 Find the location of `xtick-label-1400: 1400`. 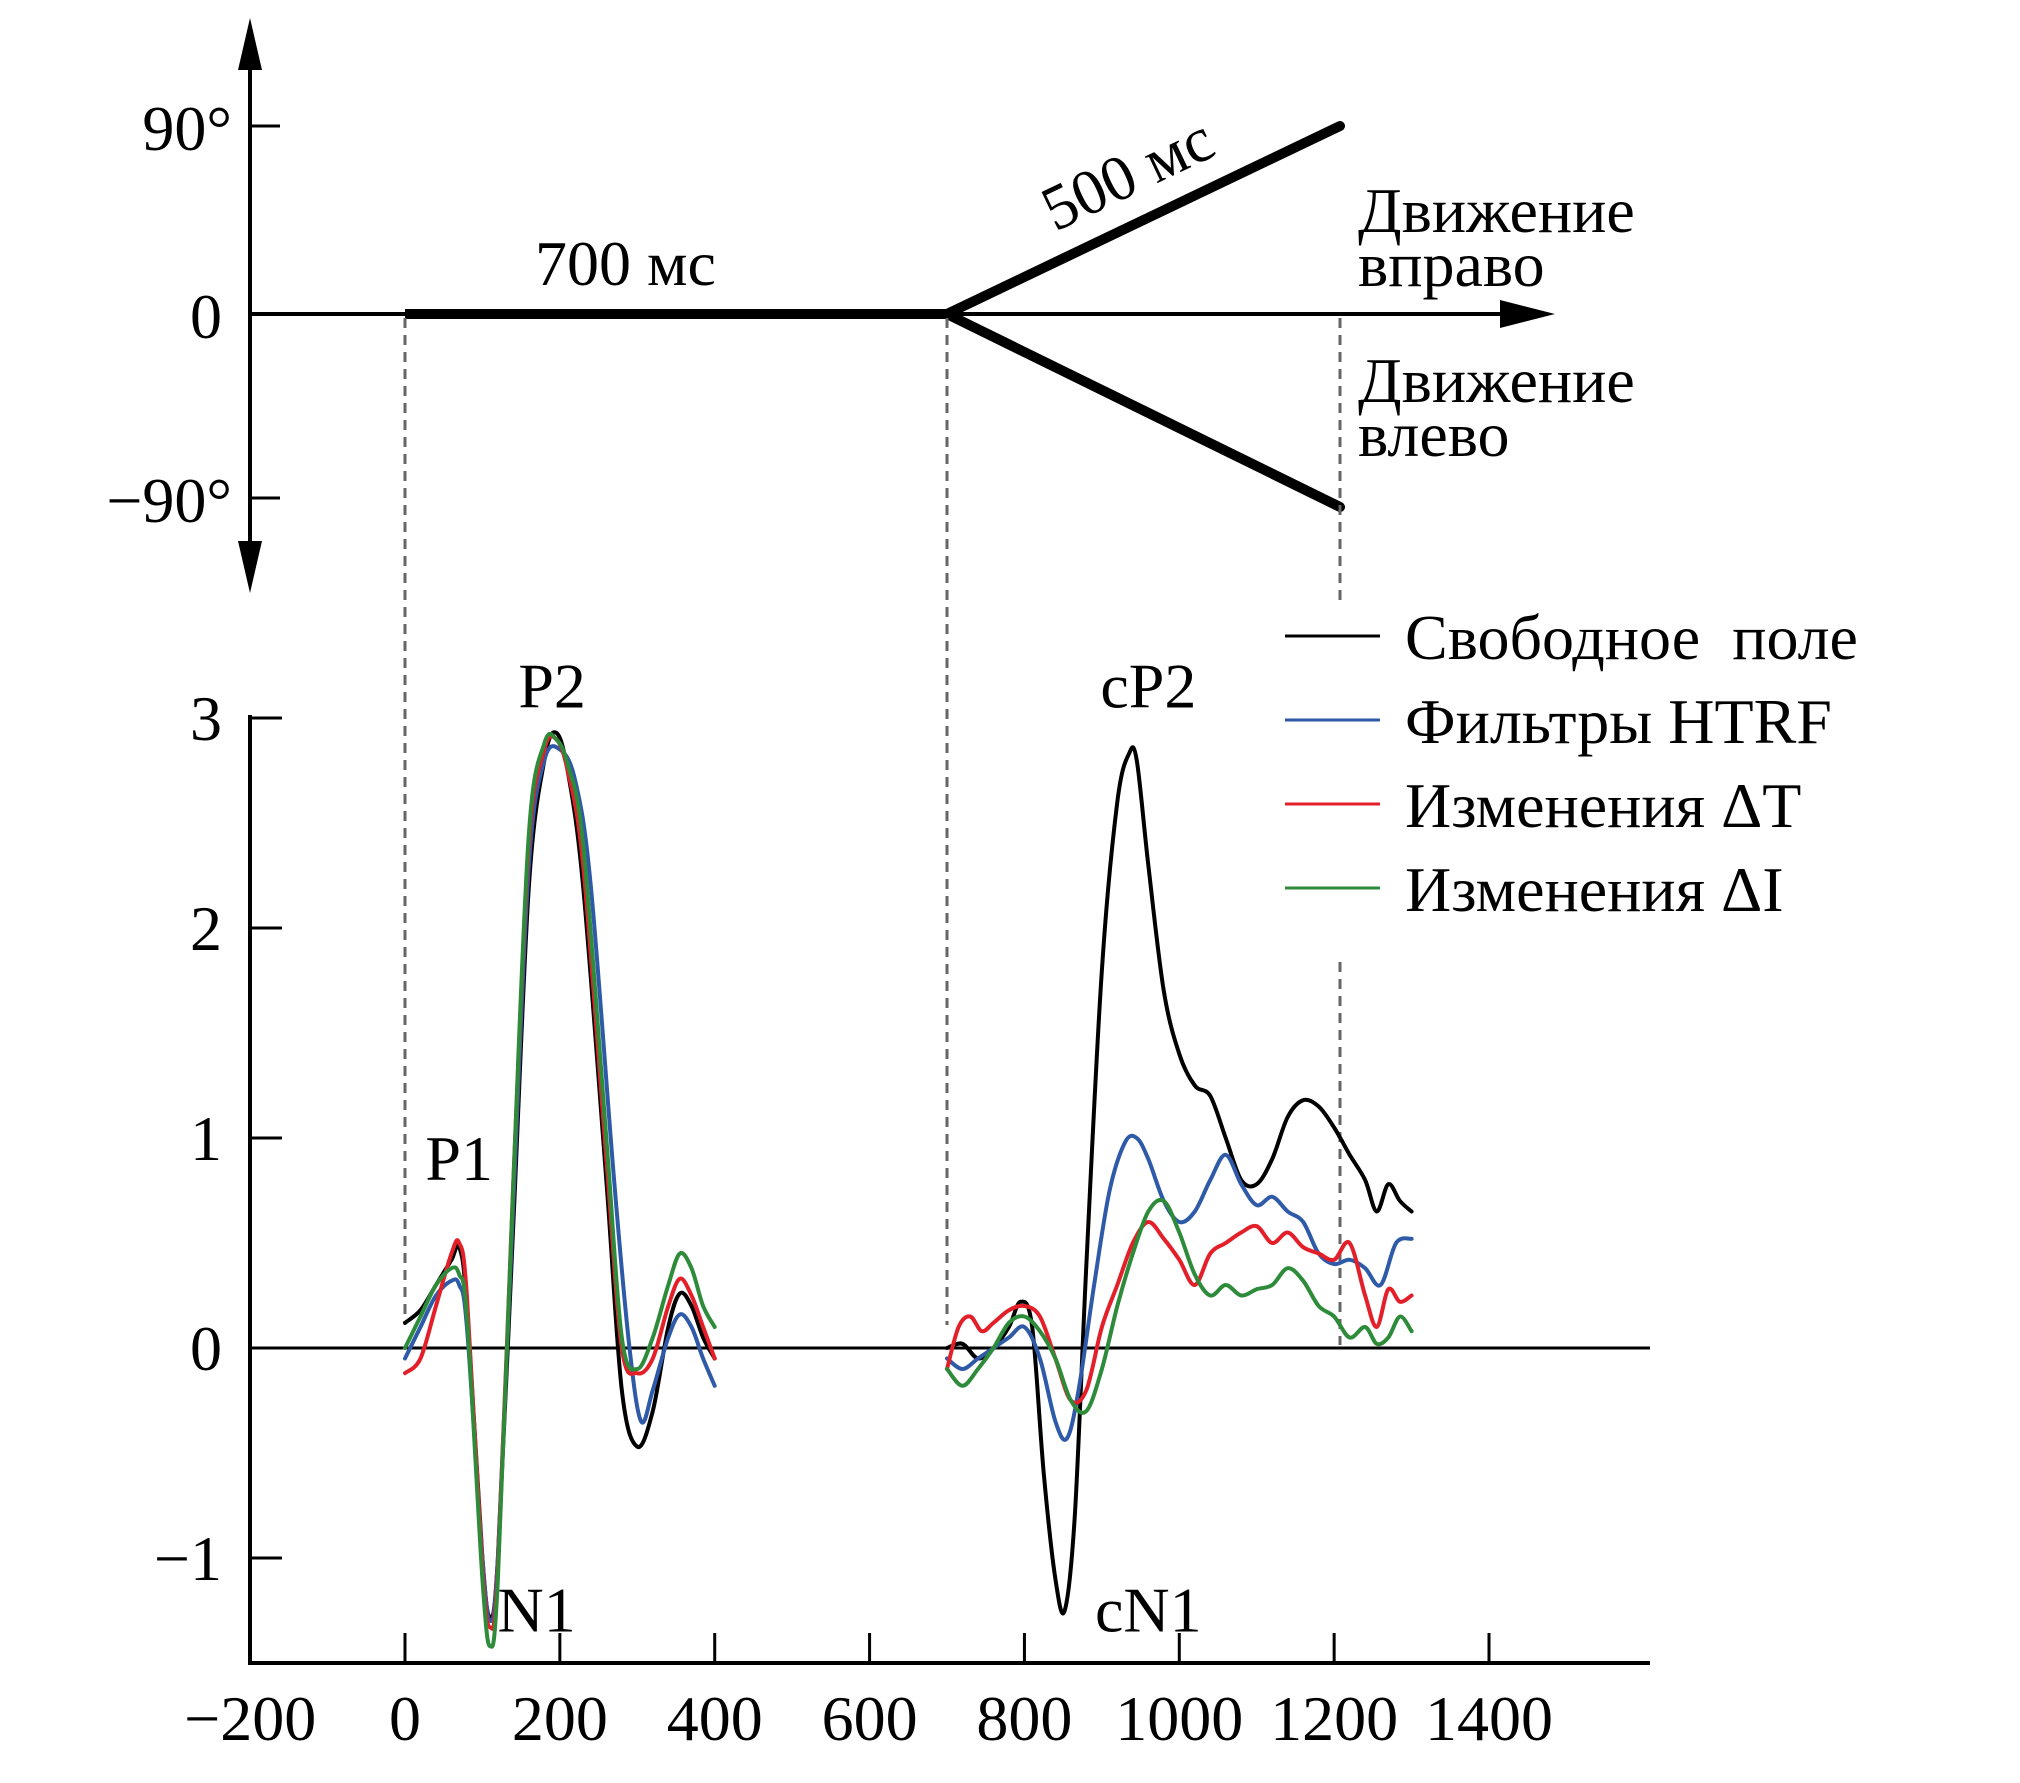

xtick-label-1400: 1400 is located at coordinates (1489, 1718).